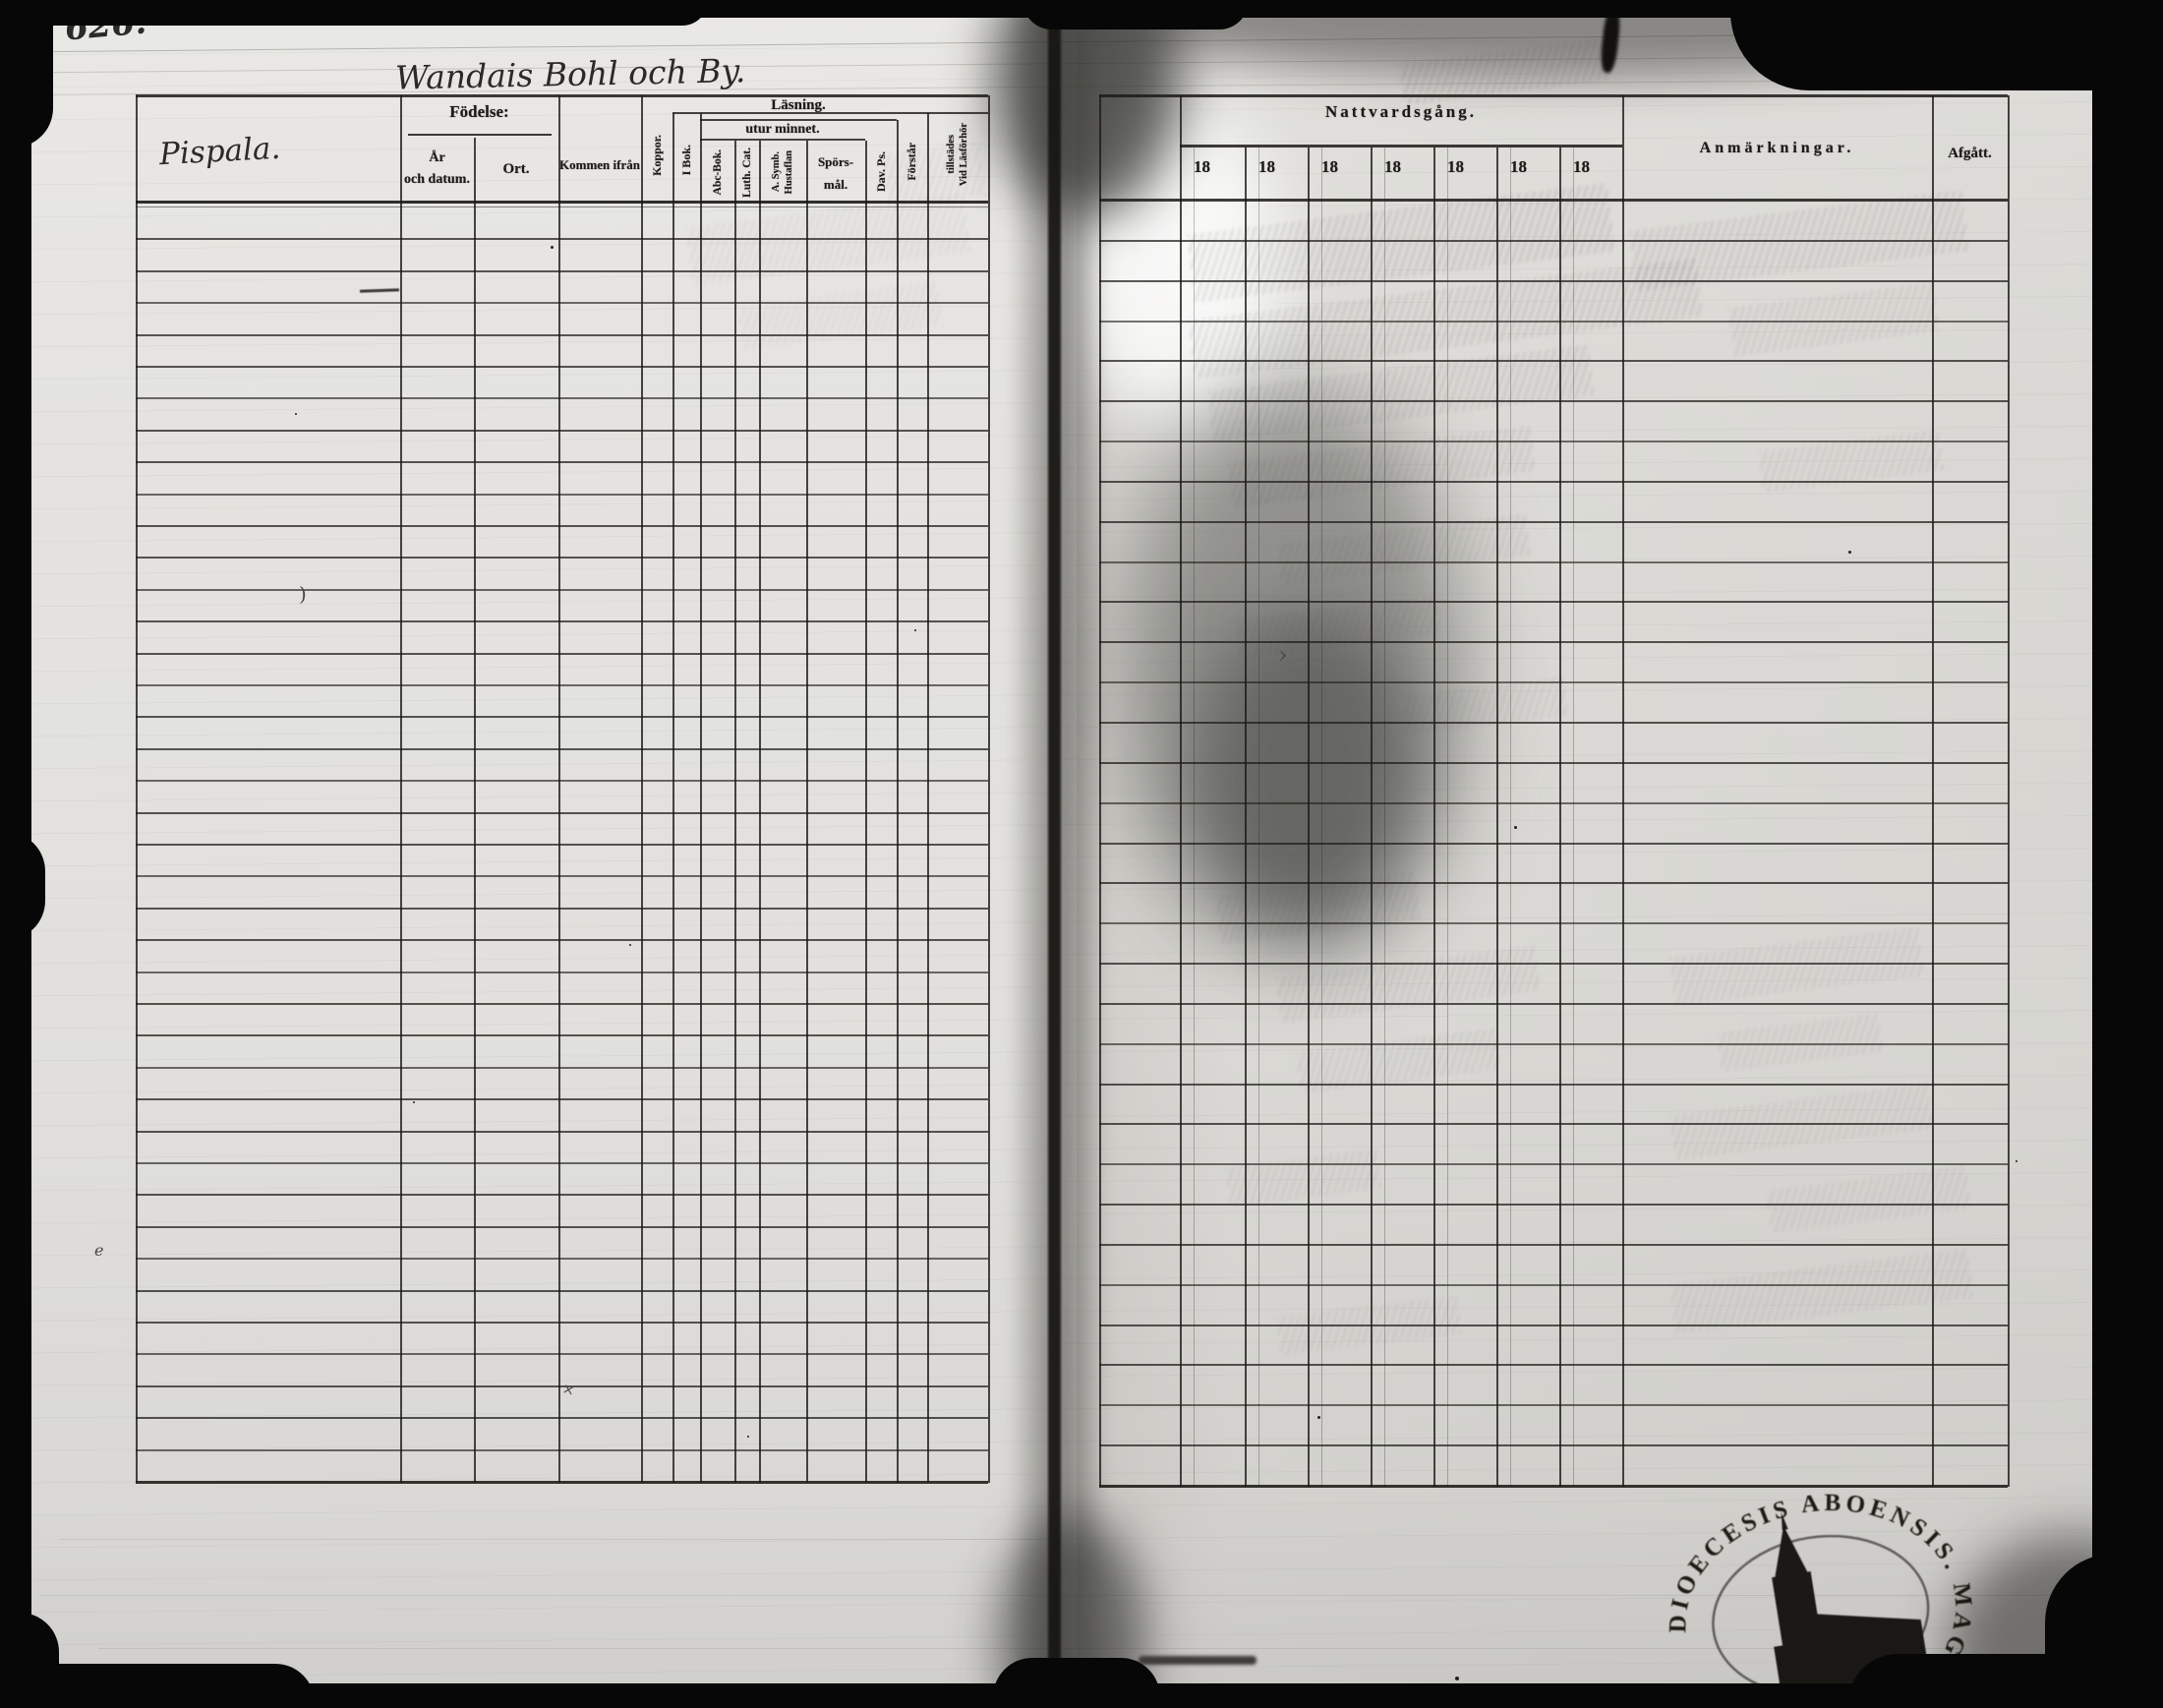 This screenshot has width=2163, height=1708. Describe the element at coordinates (835, 184) in the screenshot. I see `questions-line2: mål.` at that location.